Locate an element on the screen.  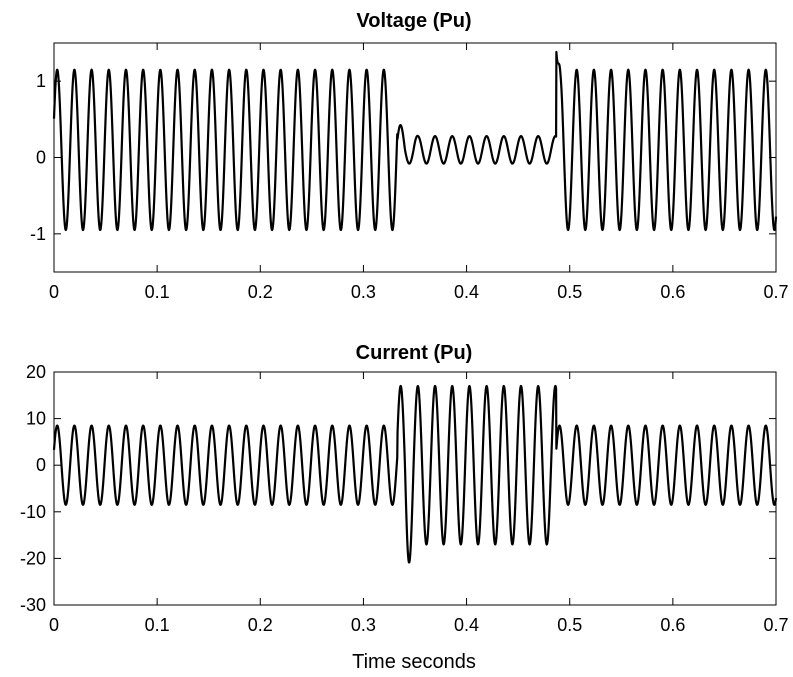
current-y-tick-label: 10 is located at coordinates (36, 419).